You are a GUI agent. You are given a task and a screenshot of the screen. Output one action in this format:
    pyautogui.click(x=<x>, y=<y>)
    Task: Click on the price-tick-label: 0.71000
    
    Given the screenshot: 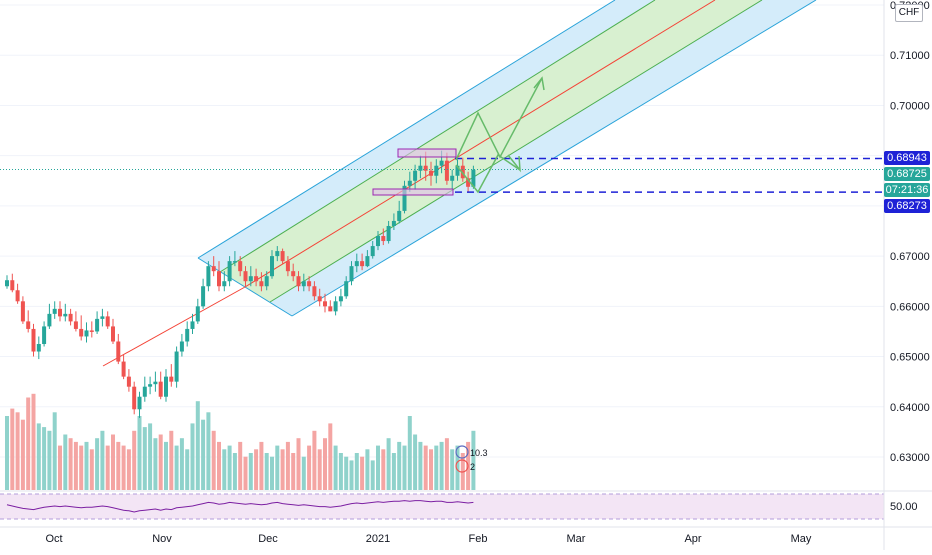 What is the action you would take?
    pyautogui.click(x=910, y=56)
    